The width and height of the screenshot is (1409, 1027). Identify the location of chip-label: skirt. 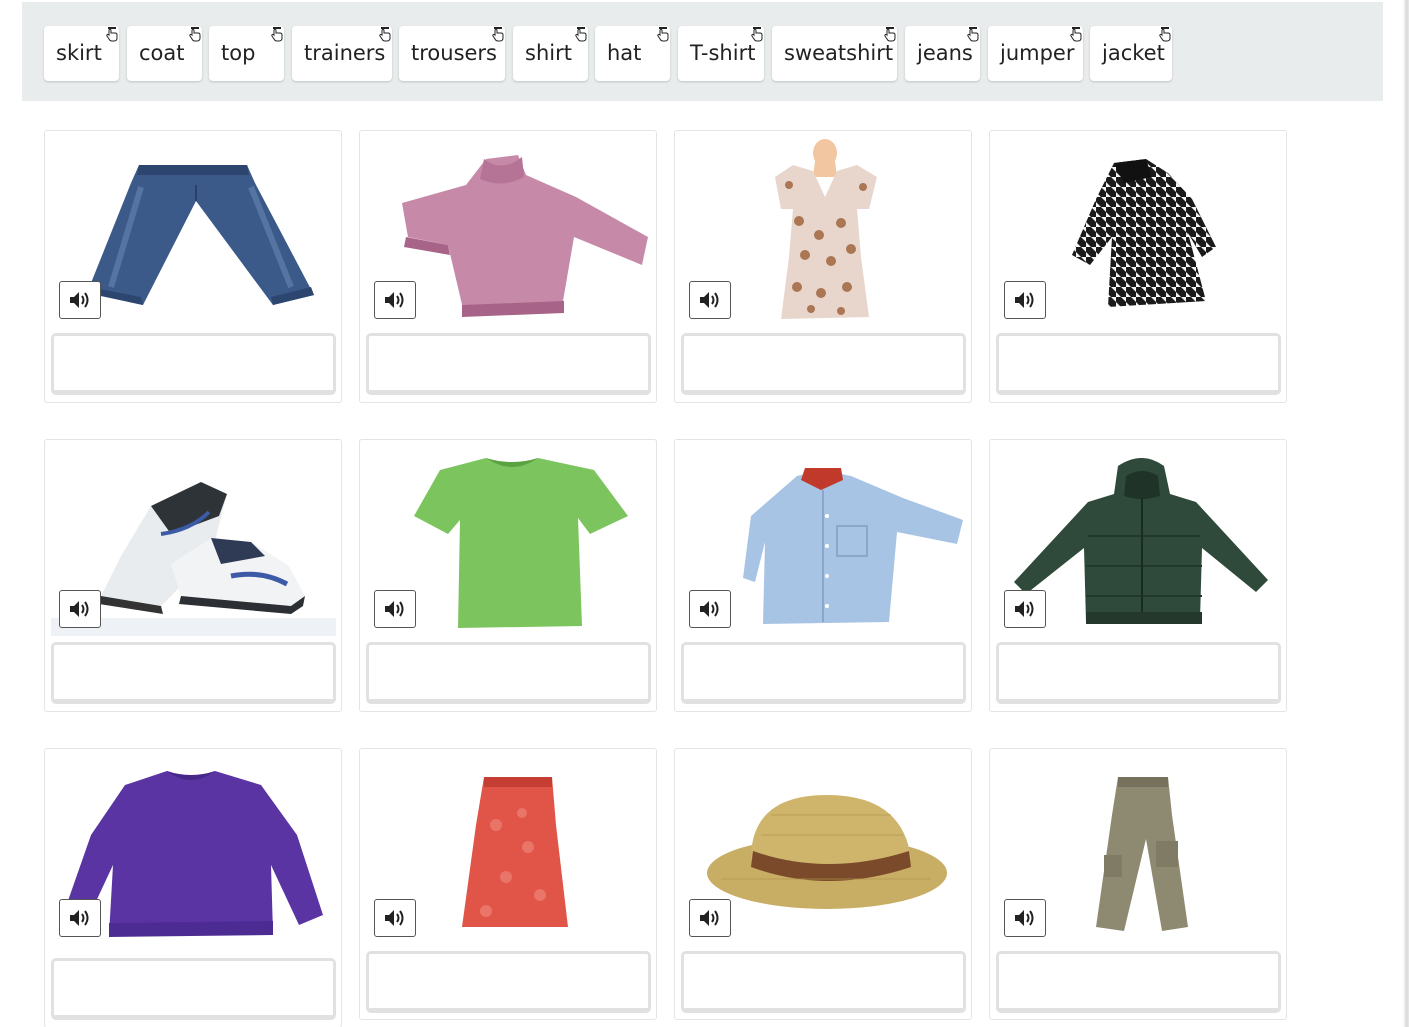
(79, 53).